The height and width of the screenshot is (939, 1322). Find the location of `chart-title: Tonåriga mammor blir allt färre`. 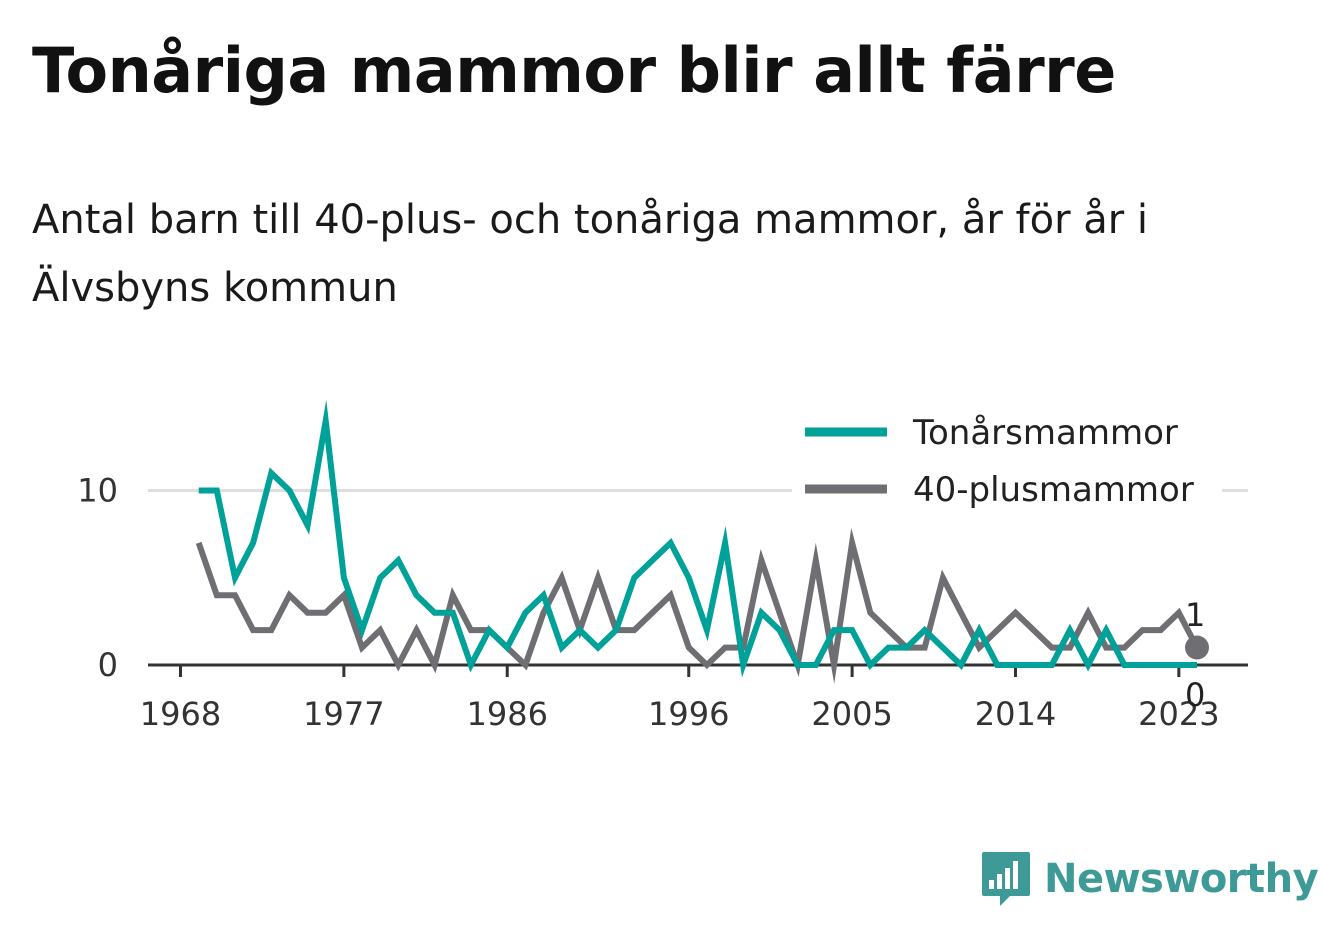

chart-title: Tonåriga mammor blir allt färre is located at coordinates (574, 70).